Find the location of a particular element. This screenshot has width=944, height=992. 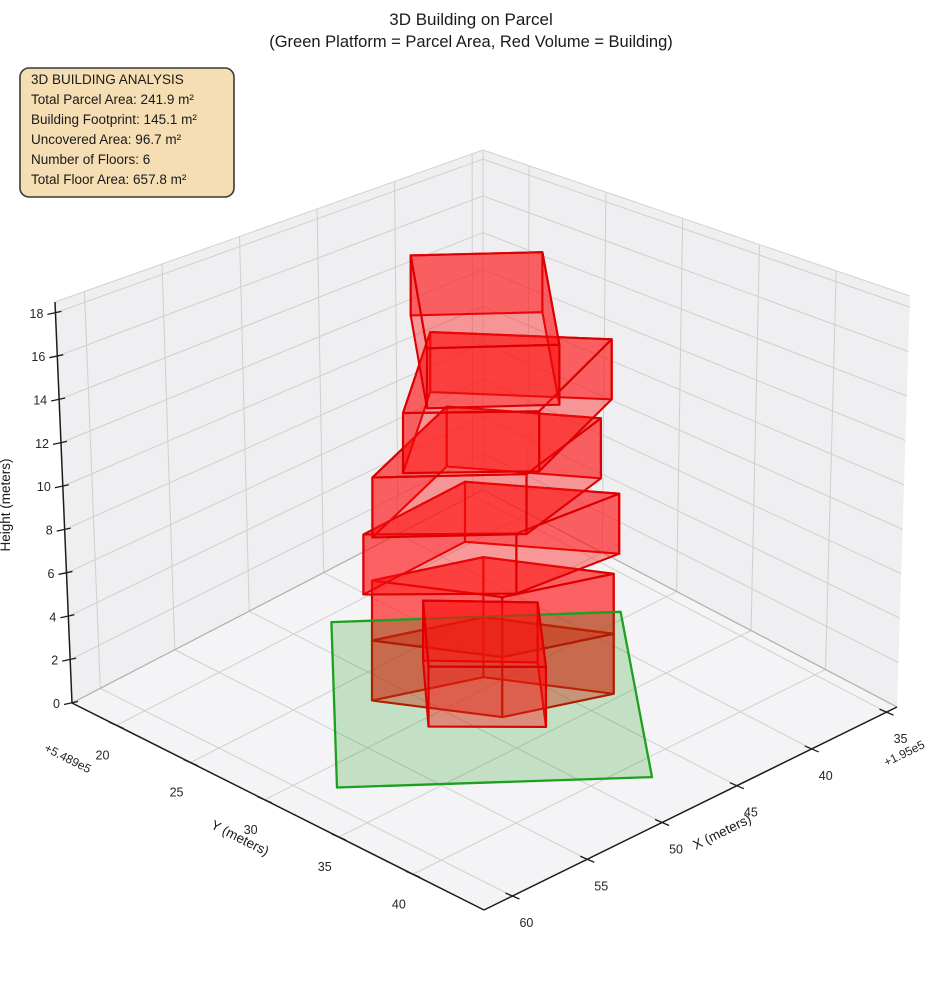

analysis-heading: 3D BUILDING ANALYSIS is located at coordinates (107, 79).